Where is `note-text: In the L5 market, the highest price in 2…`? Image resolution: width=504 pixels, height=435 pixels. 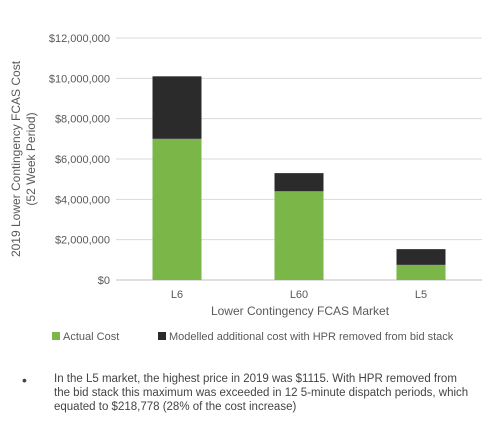 note-text: In the L5 market, the highest price in 2… is located at coordinates (261, 393).